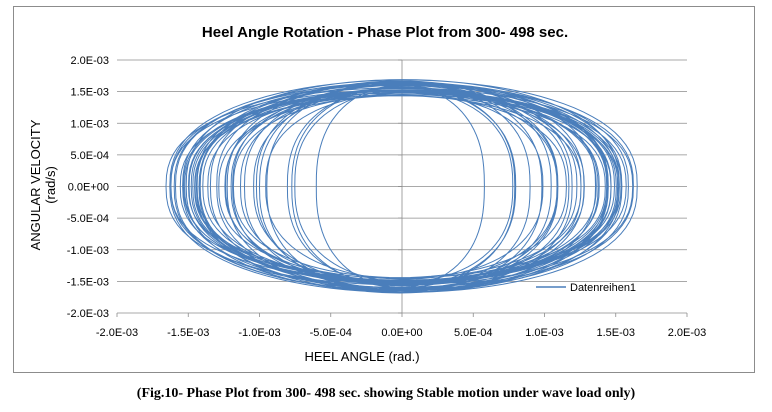 The height and width of the screenshot is (412, 772). I want to click on y-tick-label: -5.0E-04, so click(88, 219).